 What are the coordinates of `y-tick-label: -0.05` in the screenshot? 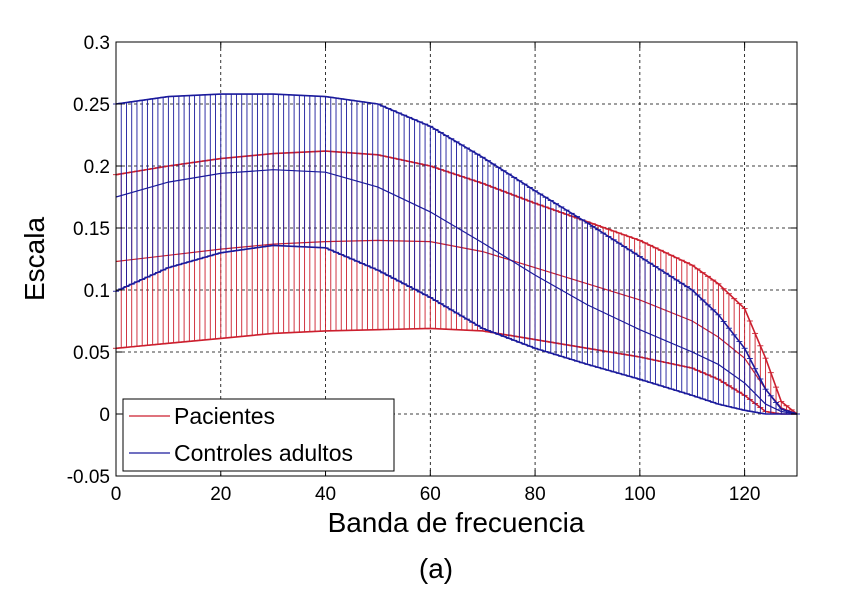 It's located at (88, 477).